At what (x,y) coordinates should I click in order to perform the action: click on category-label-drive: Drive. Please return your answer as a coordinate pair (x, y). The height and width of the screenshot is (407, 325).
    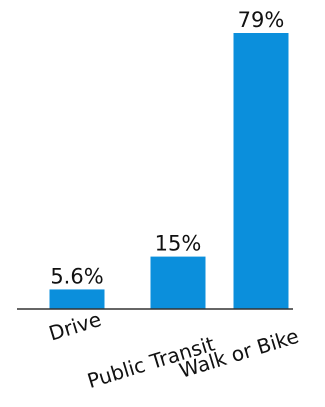
    Looking at the image, I should click on (75, 326).